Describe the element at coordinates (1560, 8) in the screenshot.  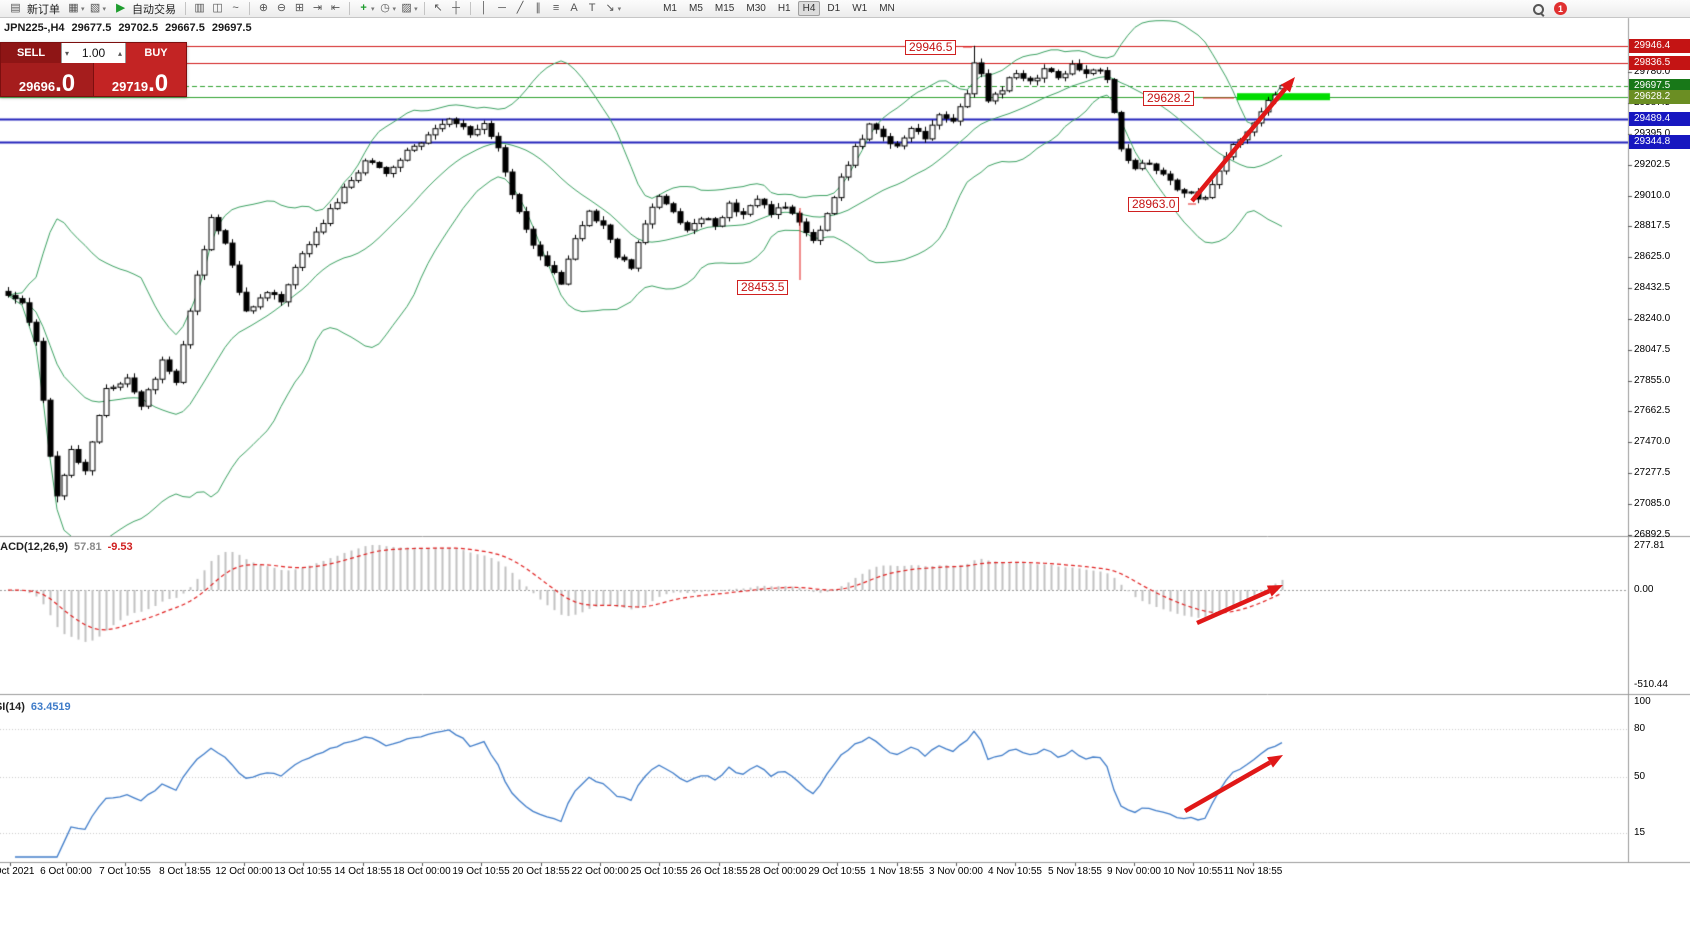
I see `notification-badge: 1` at that location.